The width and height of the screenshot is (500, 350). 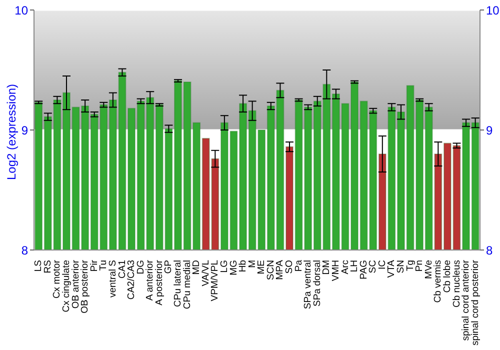 What do you see at coordinates (94, 266) in the screenshot?
I see `x-tick-label: Pir` at bounding box center [94, 266].